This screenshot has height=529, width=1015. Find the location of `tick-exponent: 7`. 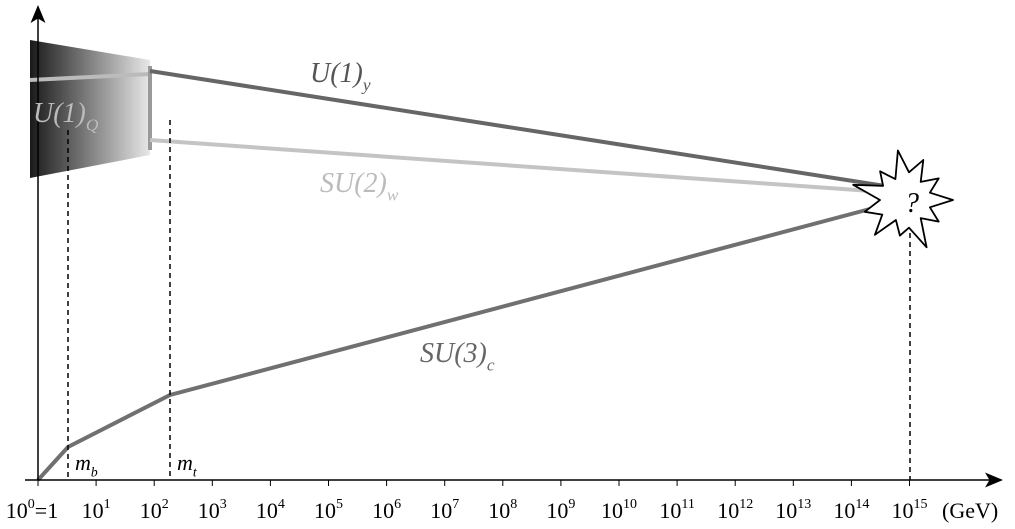

tick-exponent: 7 is located at coordinates (455, 504).